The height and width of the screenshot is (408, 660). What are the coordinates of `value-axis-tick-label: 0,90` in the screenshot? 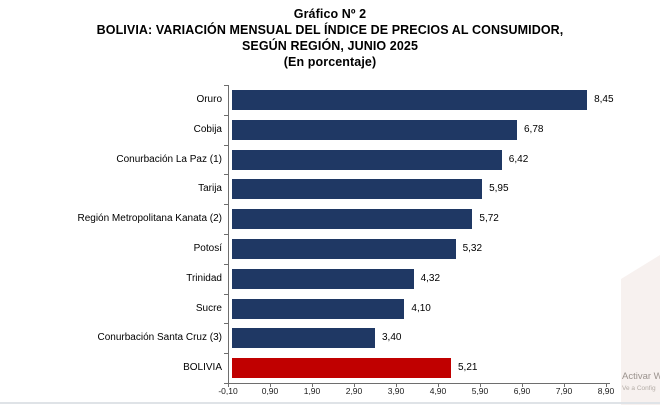 It's located at (270, 391).